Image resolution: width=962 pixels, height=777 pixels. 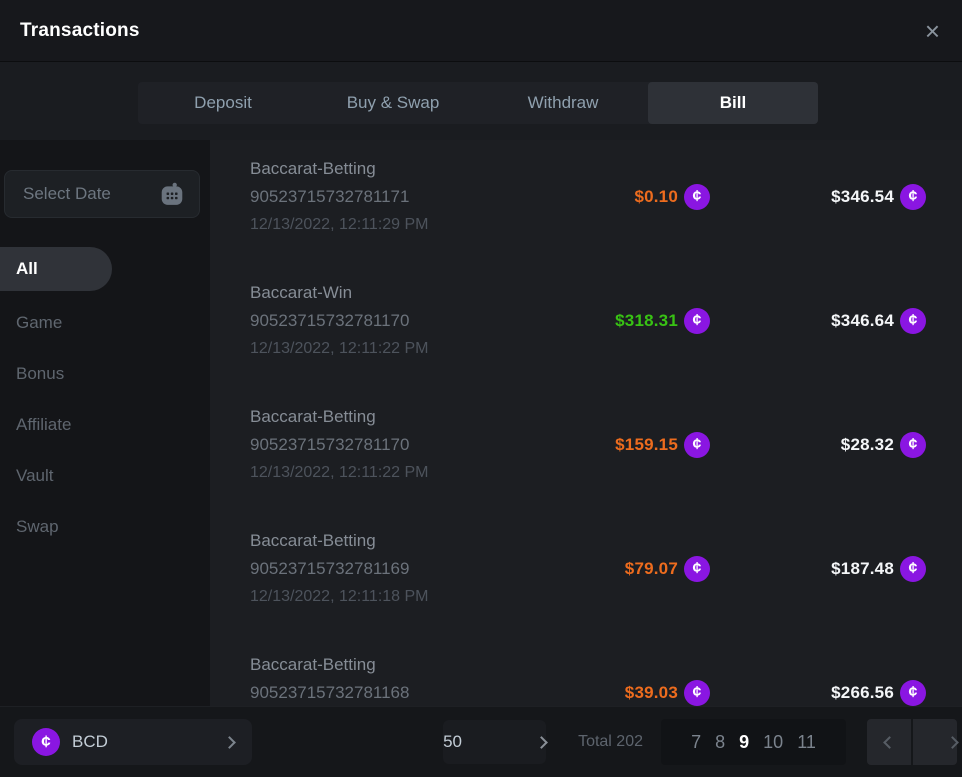 What do you see at coordinates (105, 399) in the screenshot?
I see `filter-list: All Game Bonus Affiliate Vault Swap` at bounding box center [105, 399].